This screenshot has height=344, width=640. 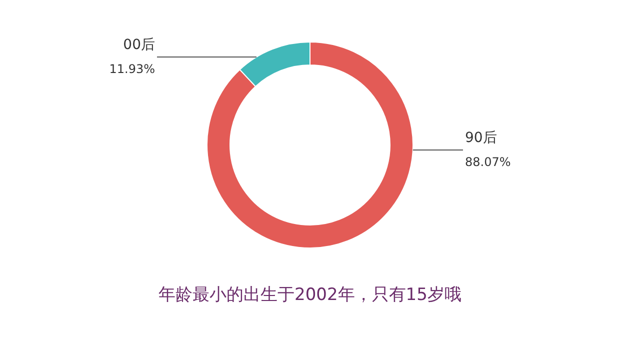 I want to click on data-label: 11.93%, so click(x=132, y=69).